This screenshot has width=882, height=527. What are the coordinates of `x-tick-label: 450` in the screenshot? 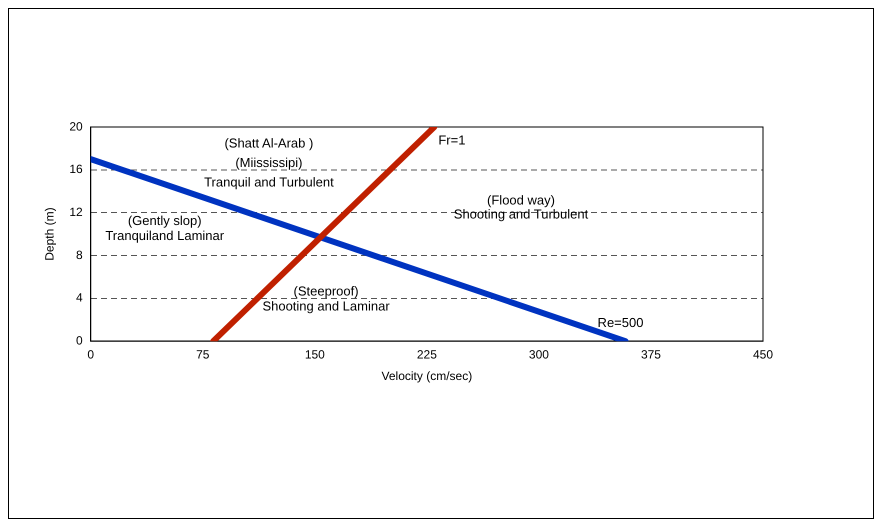 It's located at (763, 355).